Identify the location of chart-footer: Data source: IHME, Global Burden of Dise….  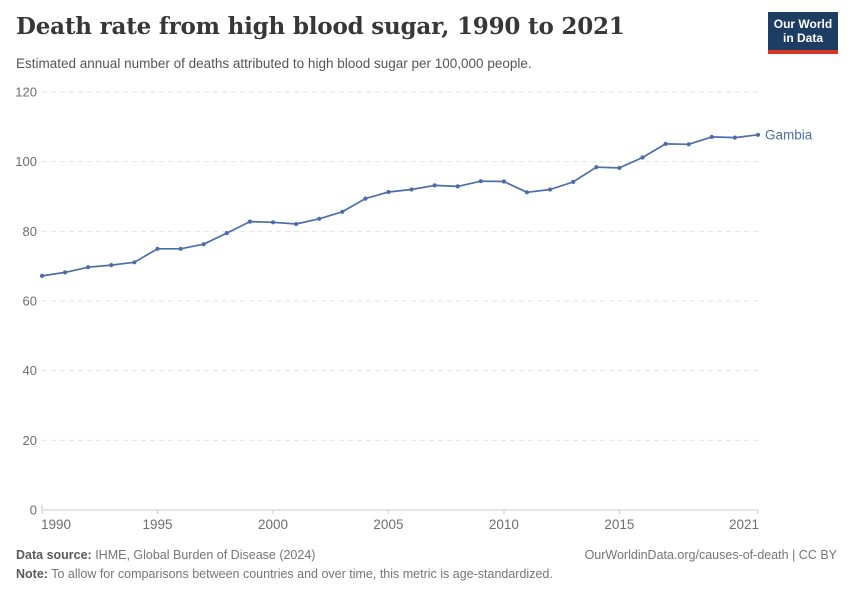
(426, 565).